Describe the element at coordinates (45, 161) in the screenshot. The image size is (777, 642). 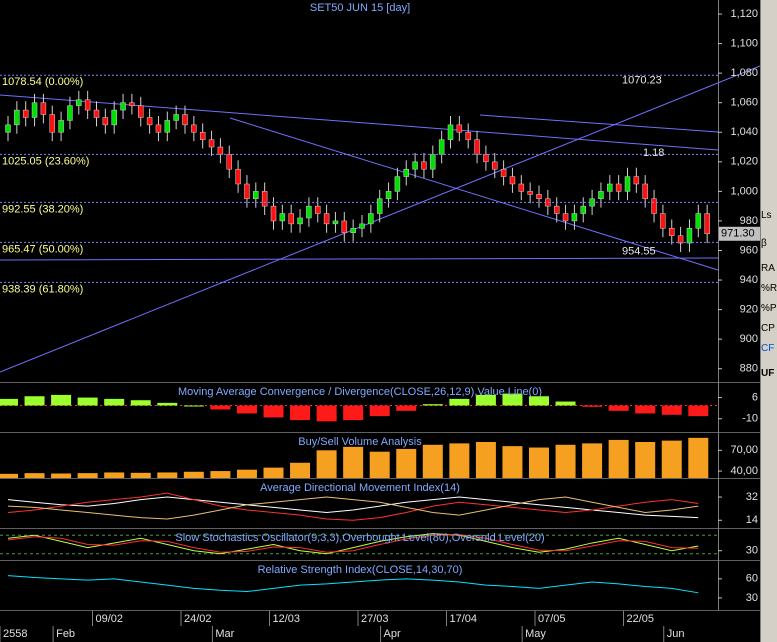
I see `fib-label: 1025.05 (23.60%)` at that location.